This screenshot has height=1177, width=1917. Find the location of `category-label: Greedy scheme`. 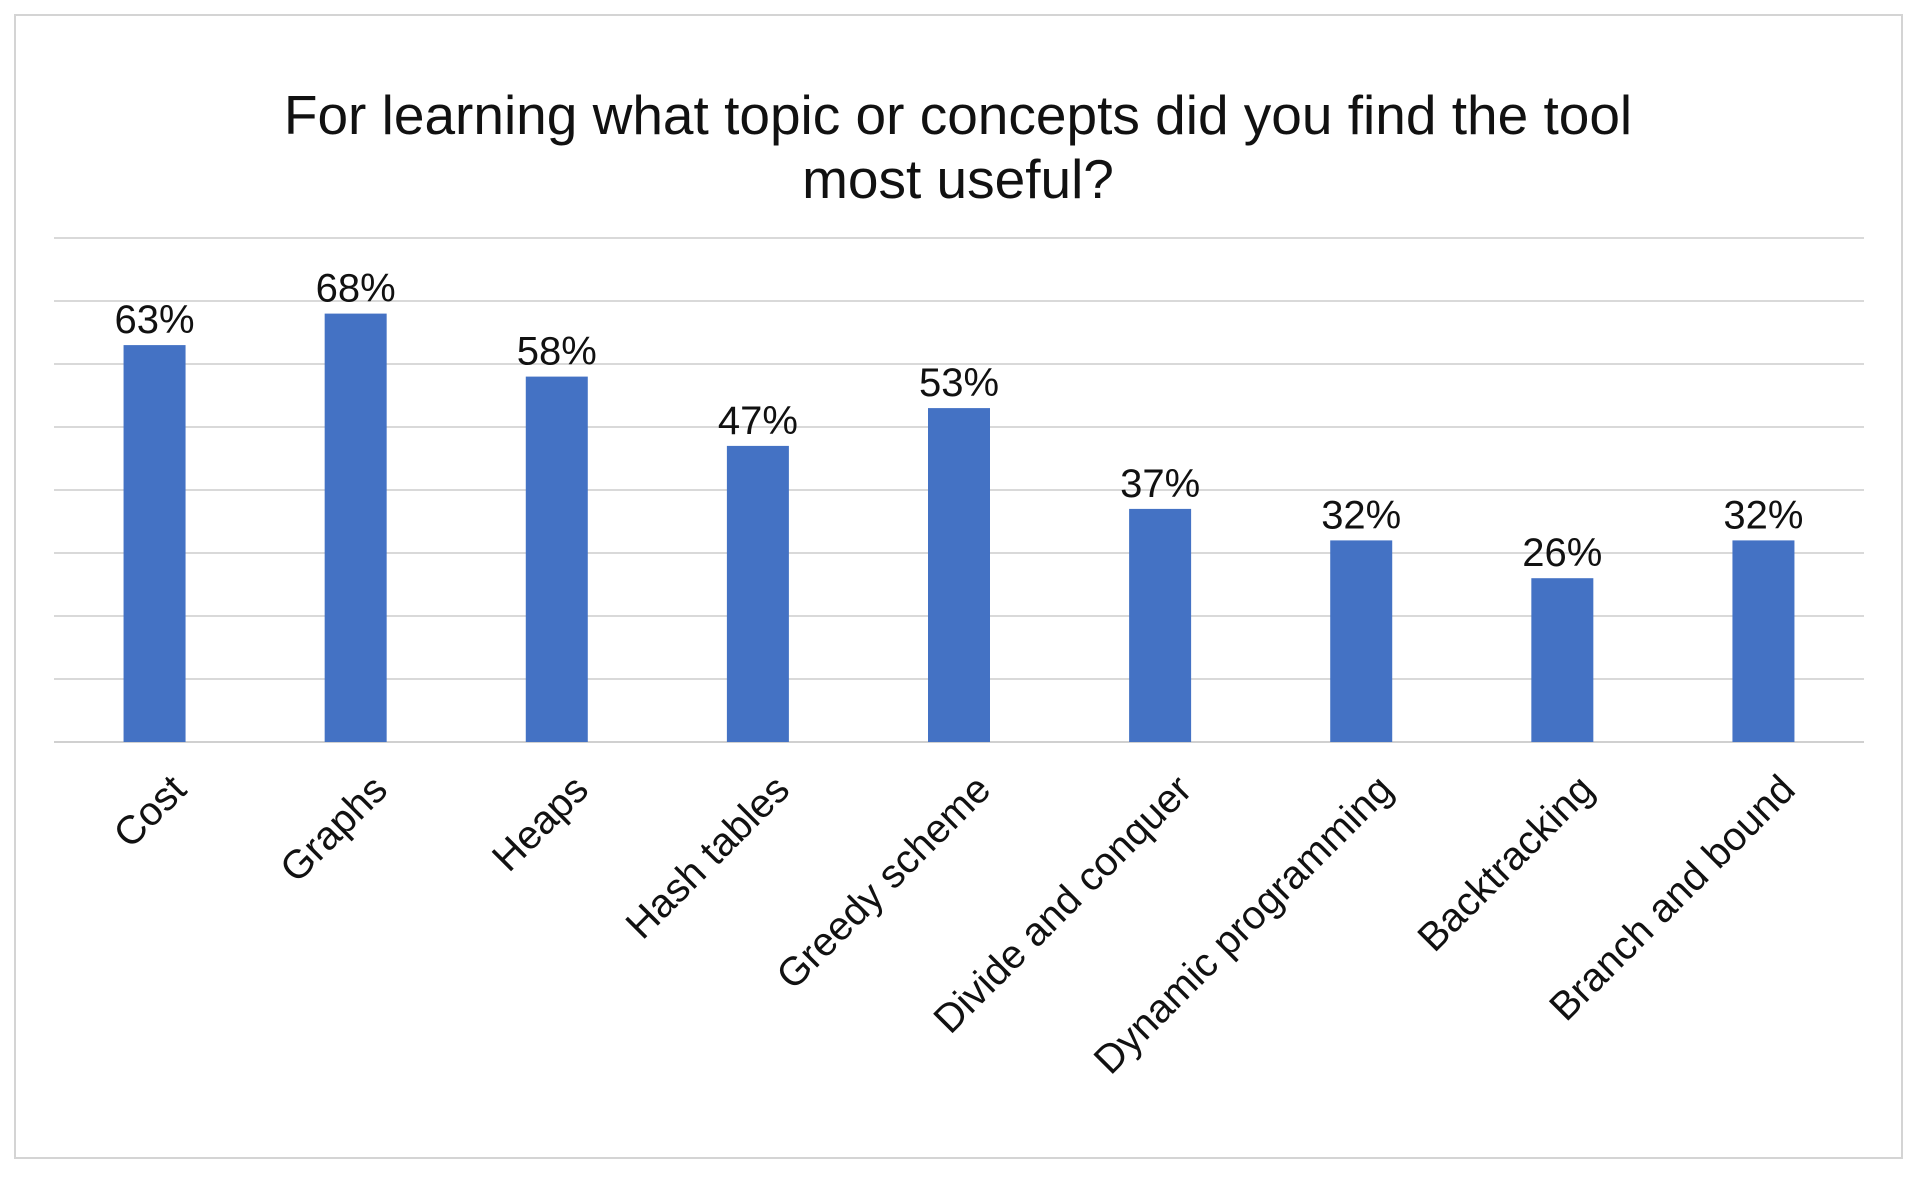

category-label: Greedy scheme is located at coordinates (883, 882).